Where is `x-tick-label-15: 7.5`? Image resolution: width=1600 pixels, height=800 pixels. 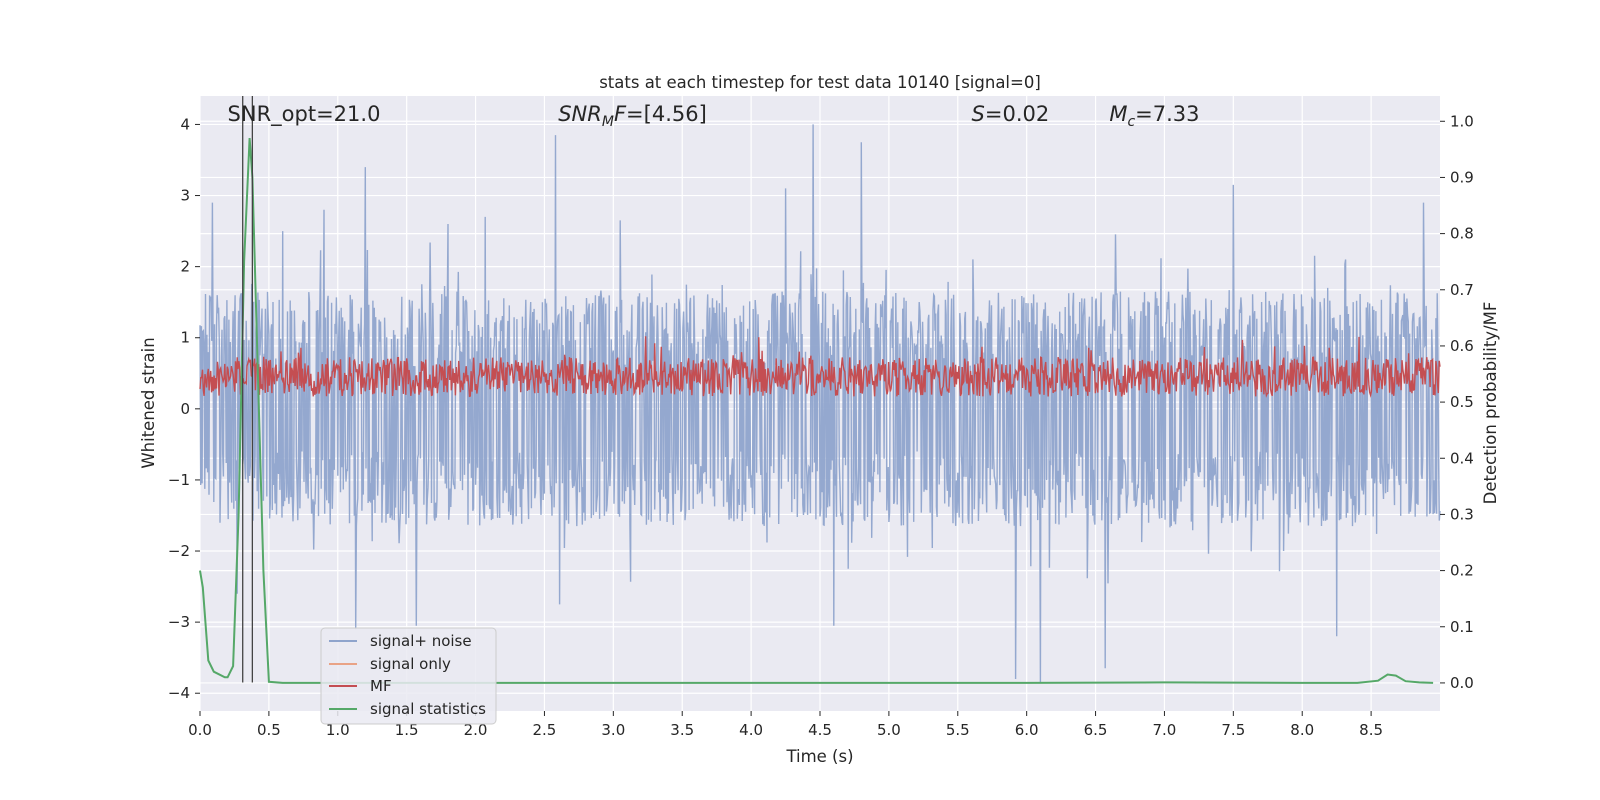 x-tick-label-15: 7.5 is located at coordinates (1233, 730).